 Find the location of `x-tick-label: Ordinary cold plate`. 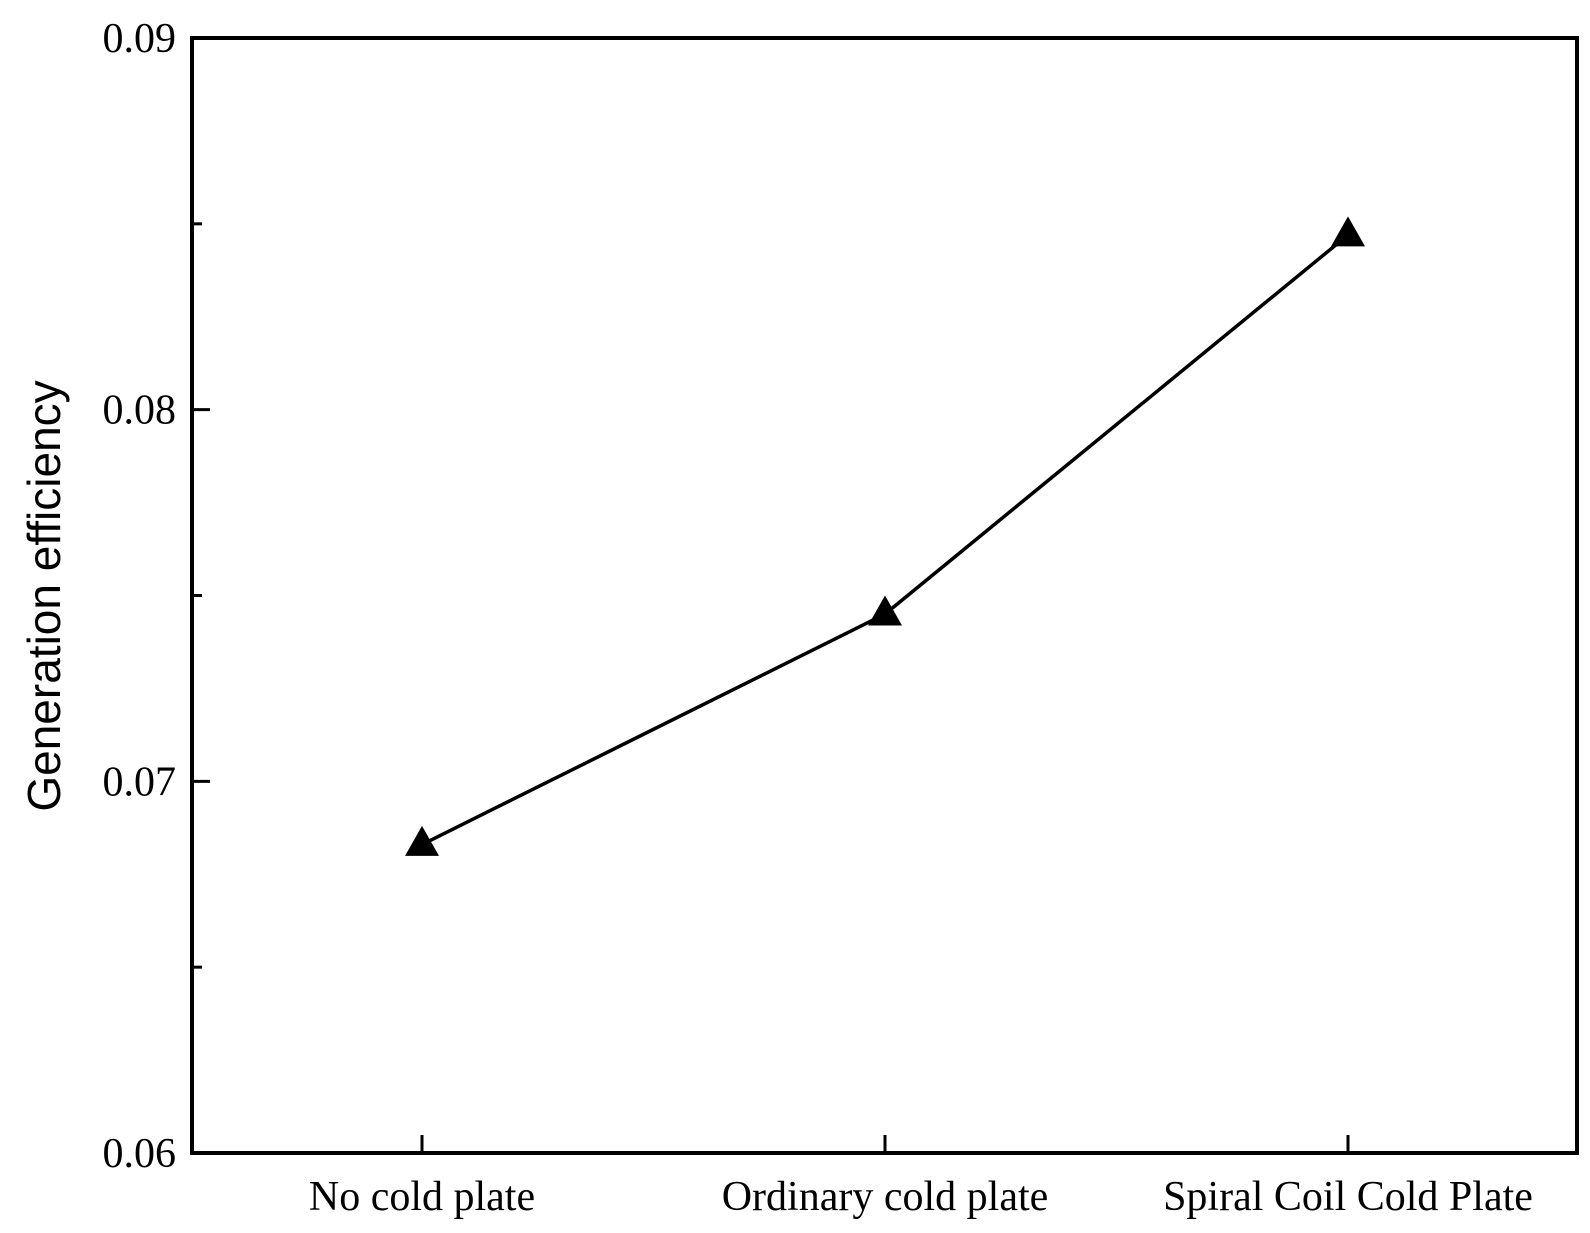

x-tick-label: Ordinary cold plate is located at coordinates (885, 1197).